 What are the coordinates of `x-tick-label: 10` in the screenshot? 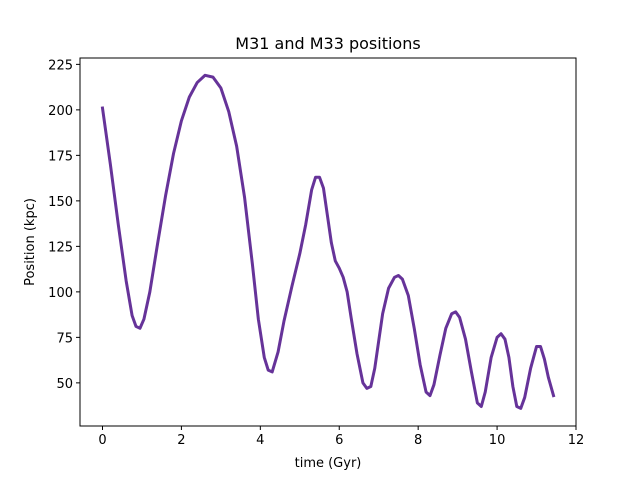 It's located at (497, 440).